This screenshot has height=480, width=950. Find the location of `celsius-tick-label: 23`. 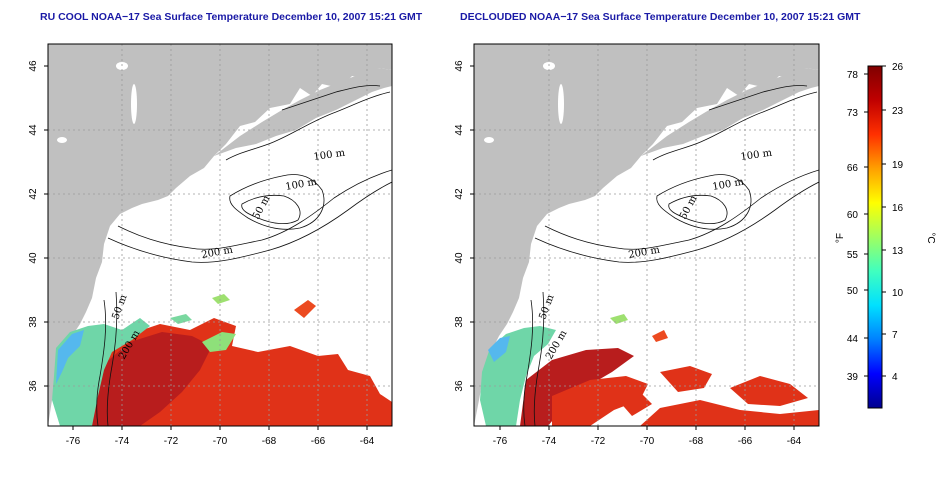

celsius-tick-label: 23 is located at coordinates (898, 111).